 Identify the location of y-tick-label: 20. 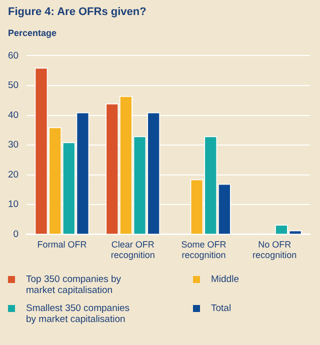
(13, 174).